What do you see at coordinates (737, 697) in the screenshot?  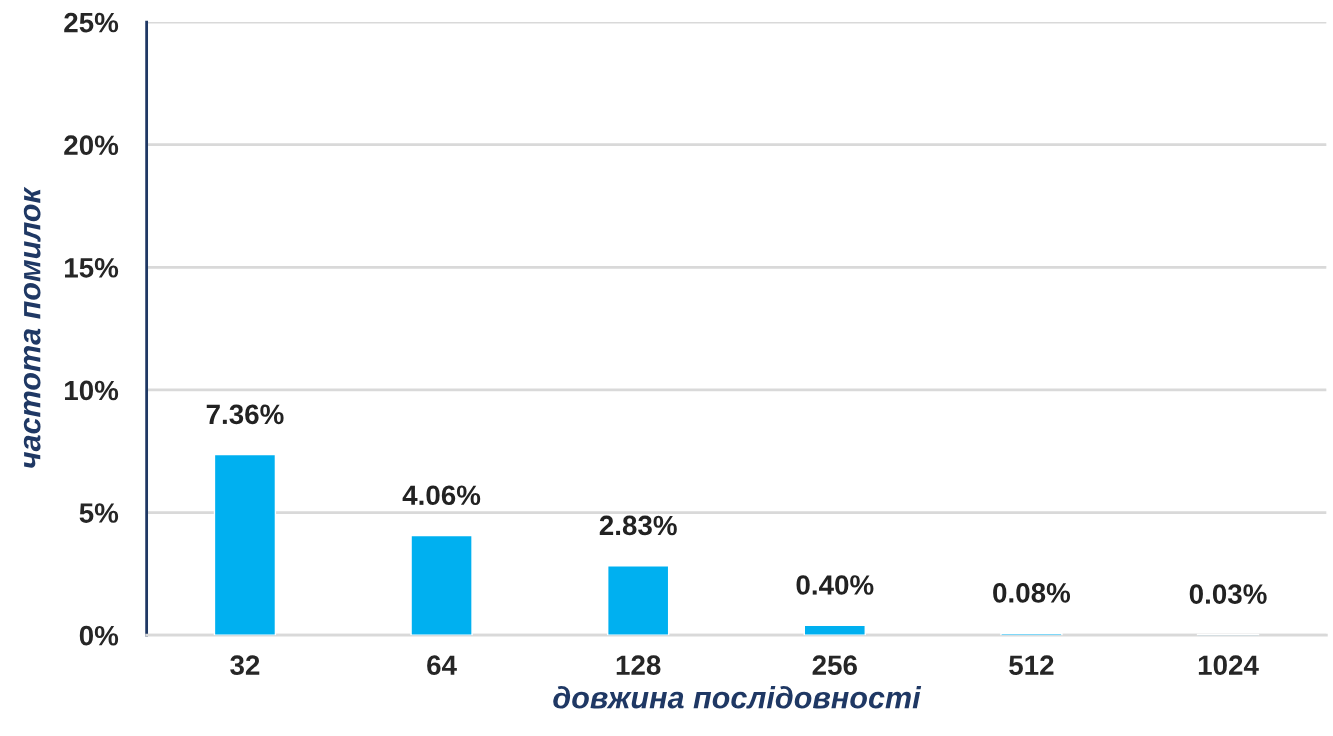 I see `x-axis-title: довжина послідовності` at bounding box center [737, 697].